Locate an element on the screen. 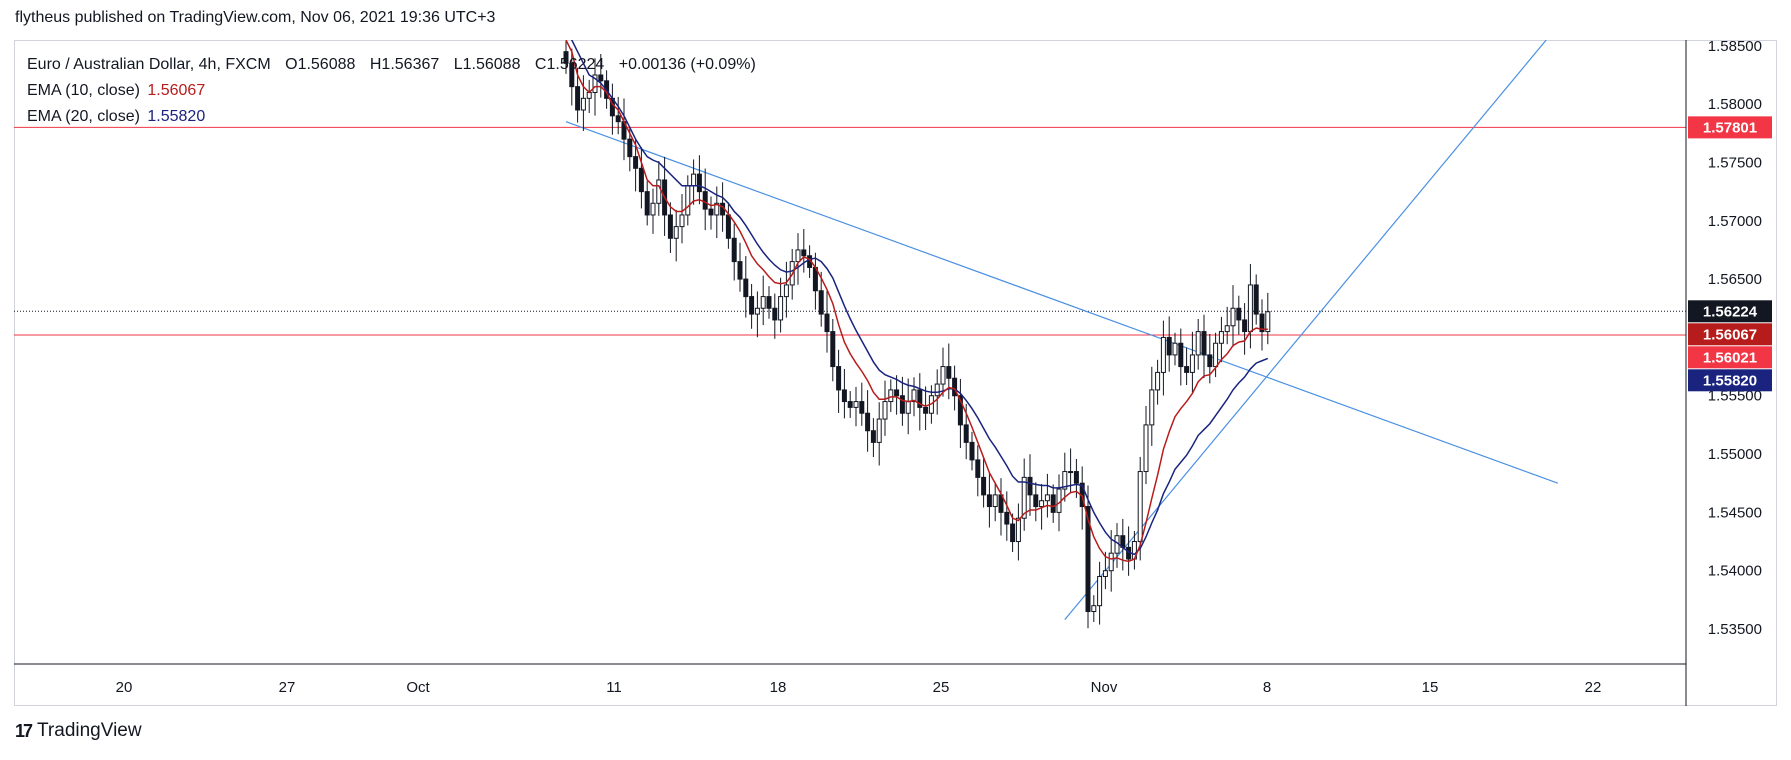 The width and height of the screenshot is (1791, 760). price-tick-label: 1.53500 is located at coordinates (1735, 629).